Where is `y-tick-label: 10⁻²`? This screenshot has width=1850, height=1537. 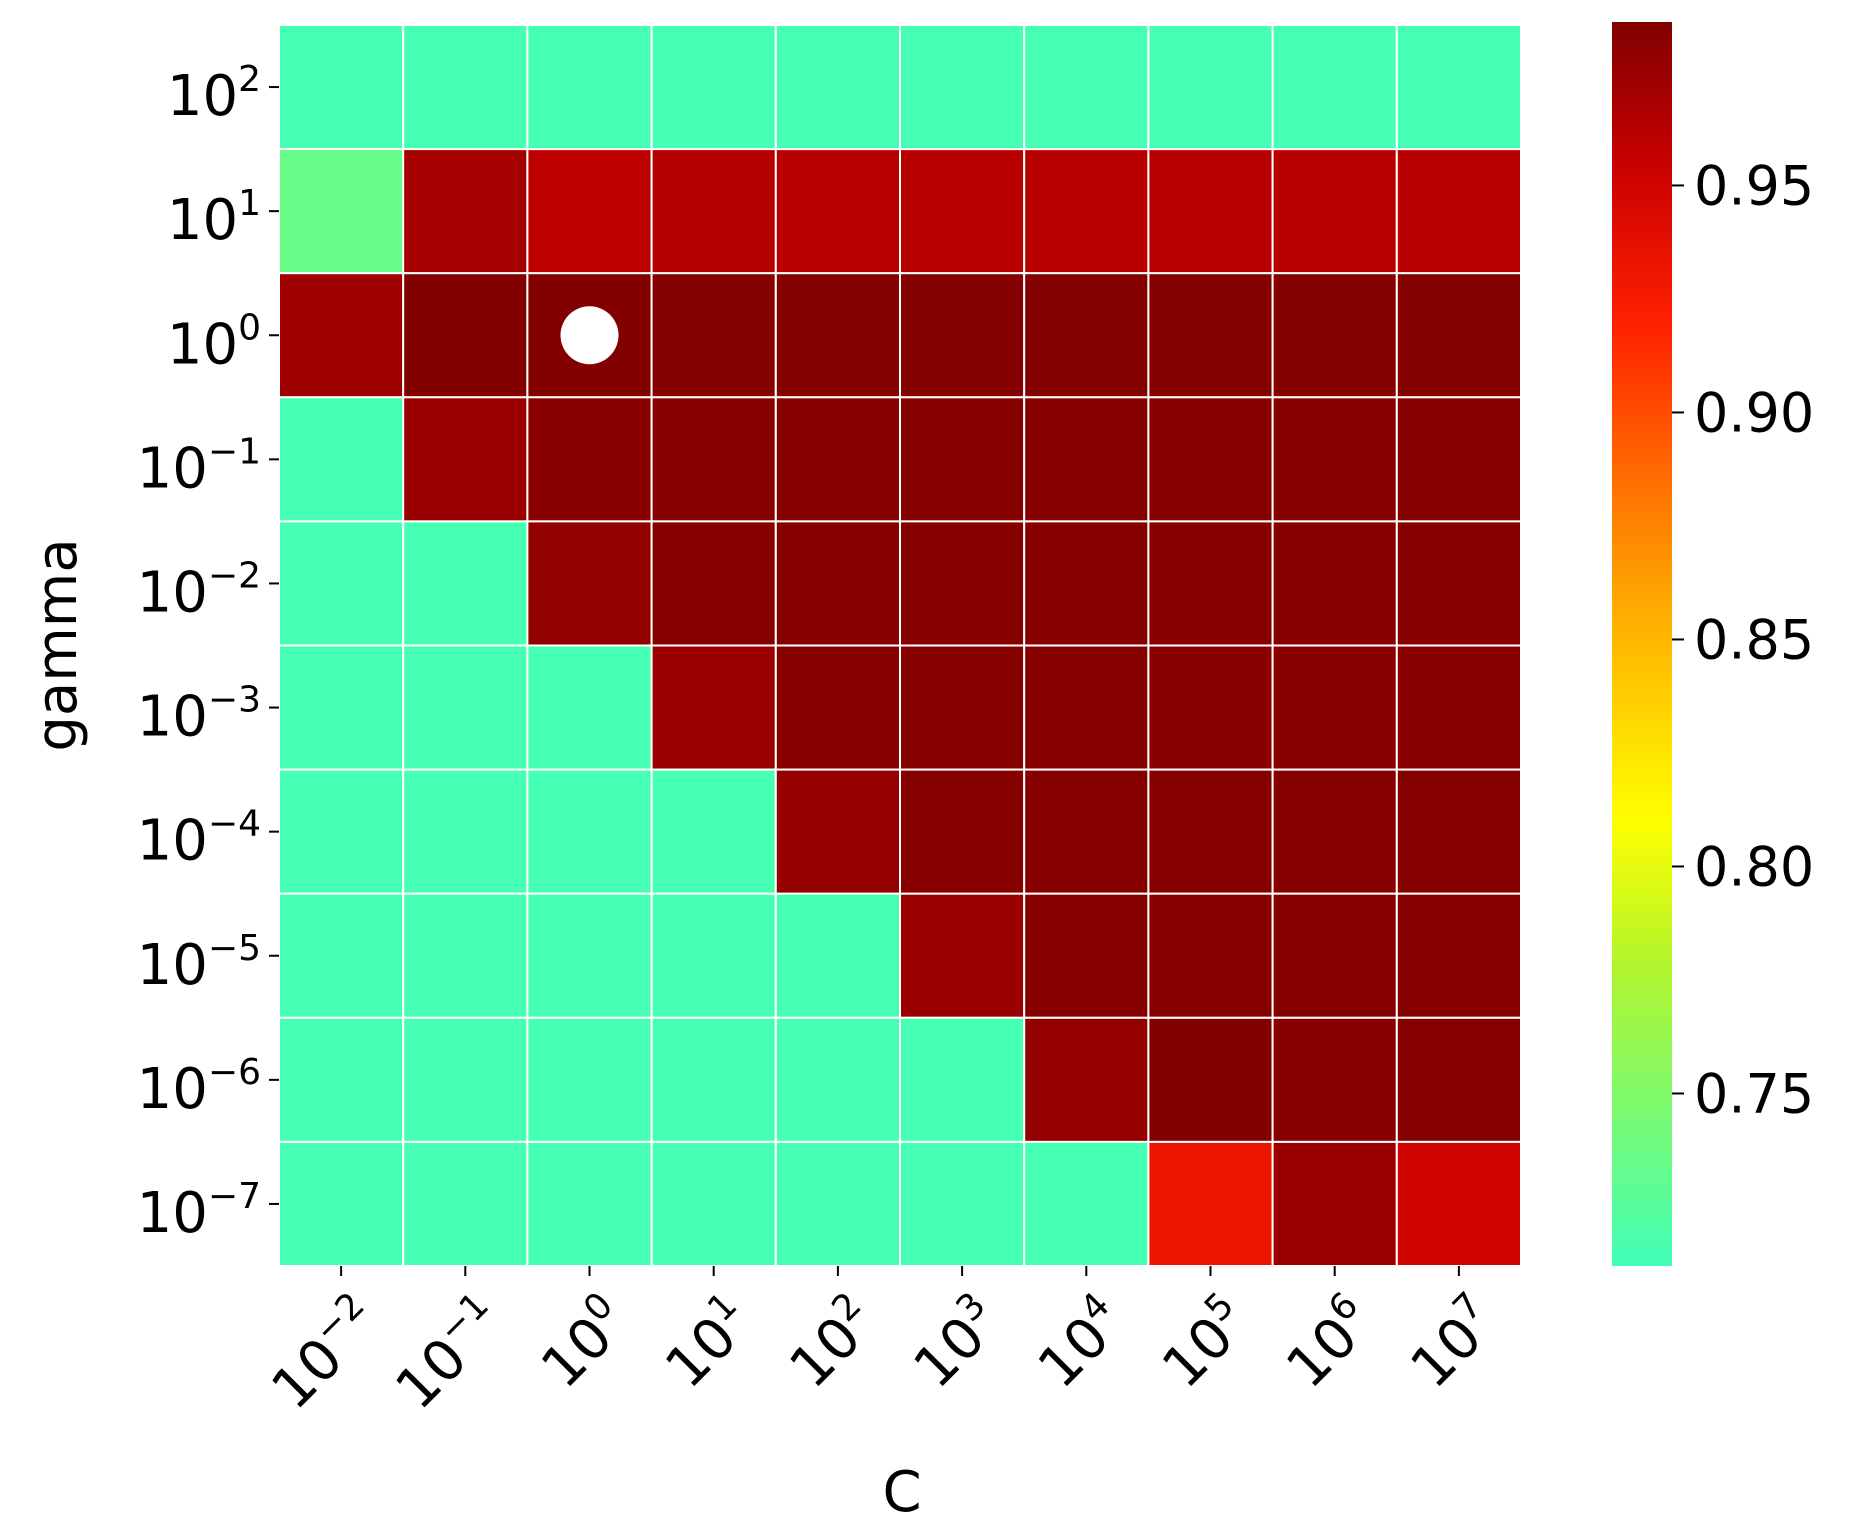 y-tick-label: 10⁻² is located at coordinates (199, 590).